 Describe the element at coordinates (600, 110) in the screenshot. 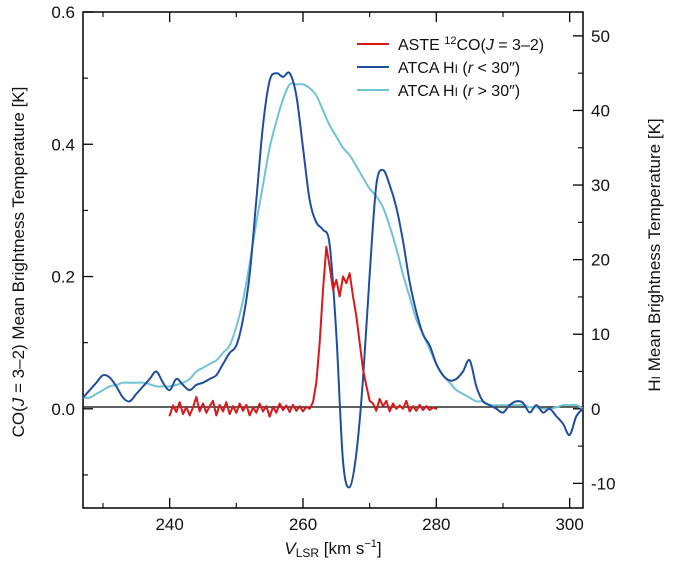

I see `y-right-tick-label: 40` at that location.